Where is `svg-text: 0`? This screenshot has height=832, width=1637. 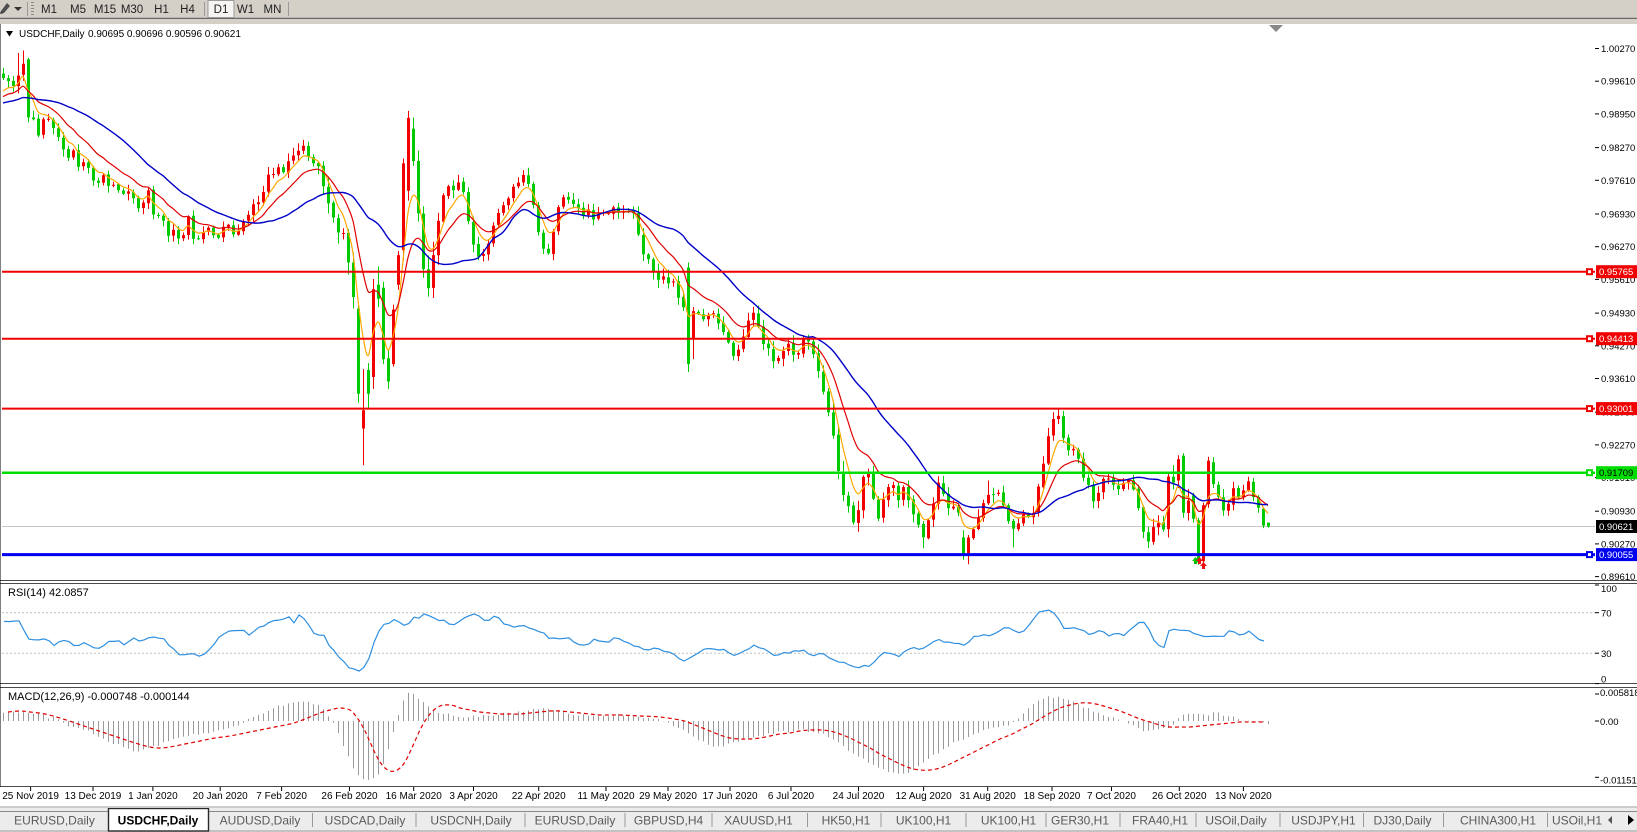
svg-text: 0 is located at coordinates (1603, 680).